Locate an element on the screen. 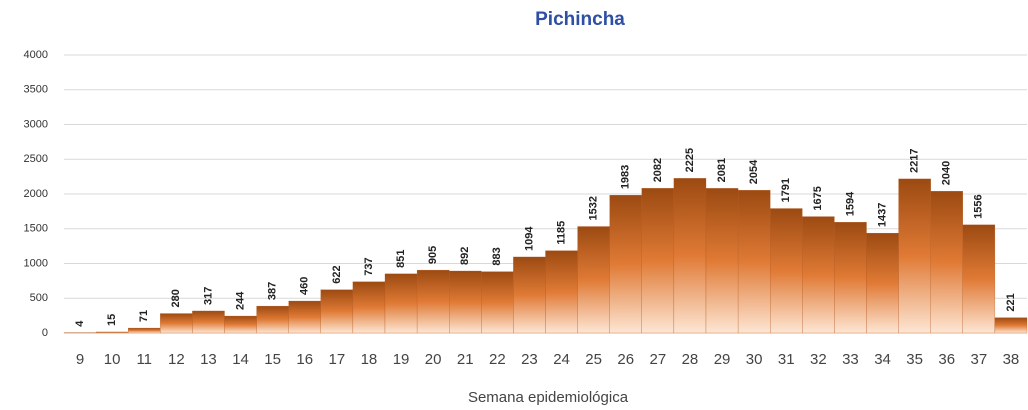 This screenshot has width=1028, height=410. x-tick-label: 19 is located at coordinates (401, 359).